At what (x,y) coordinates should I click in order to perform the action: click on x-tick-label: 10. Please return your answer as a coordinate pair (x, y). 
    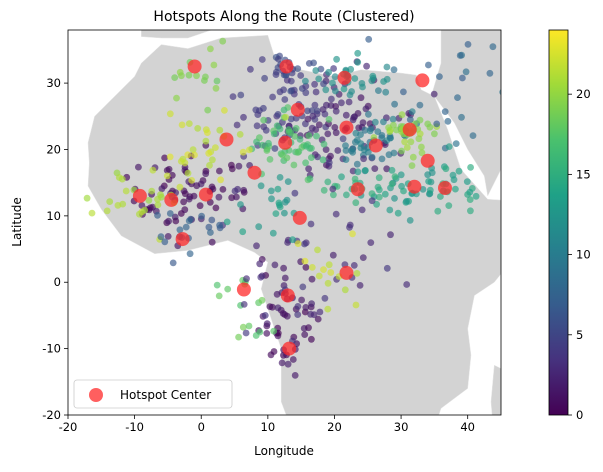
    Looking at the image, I should click on (268, 427).